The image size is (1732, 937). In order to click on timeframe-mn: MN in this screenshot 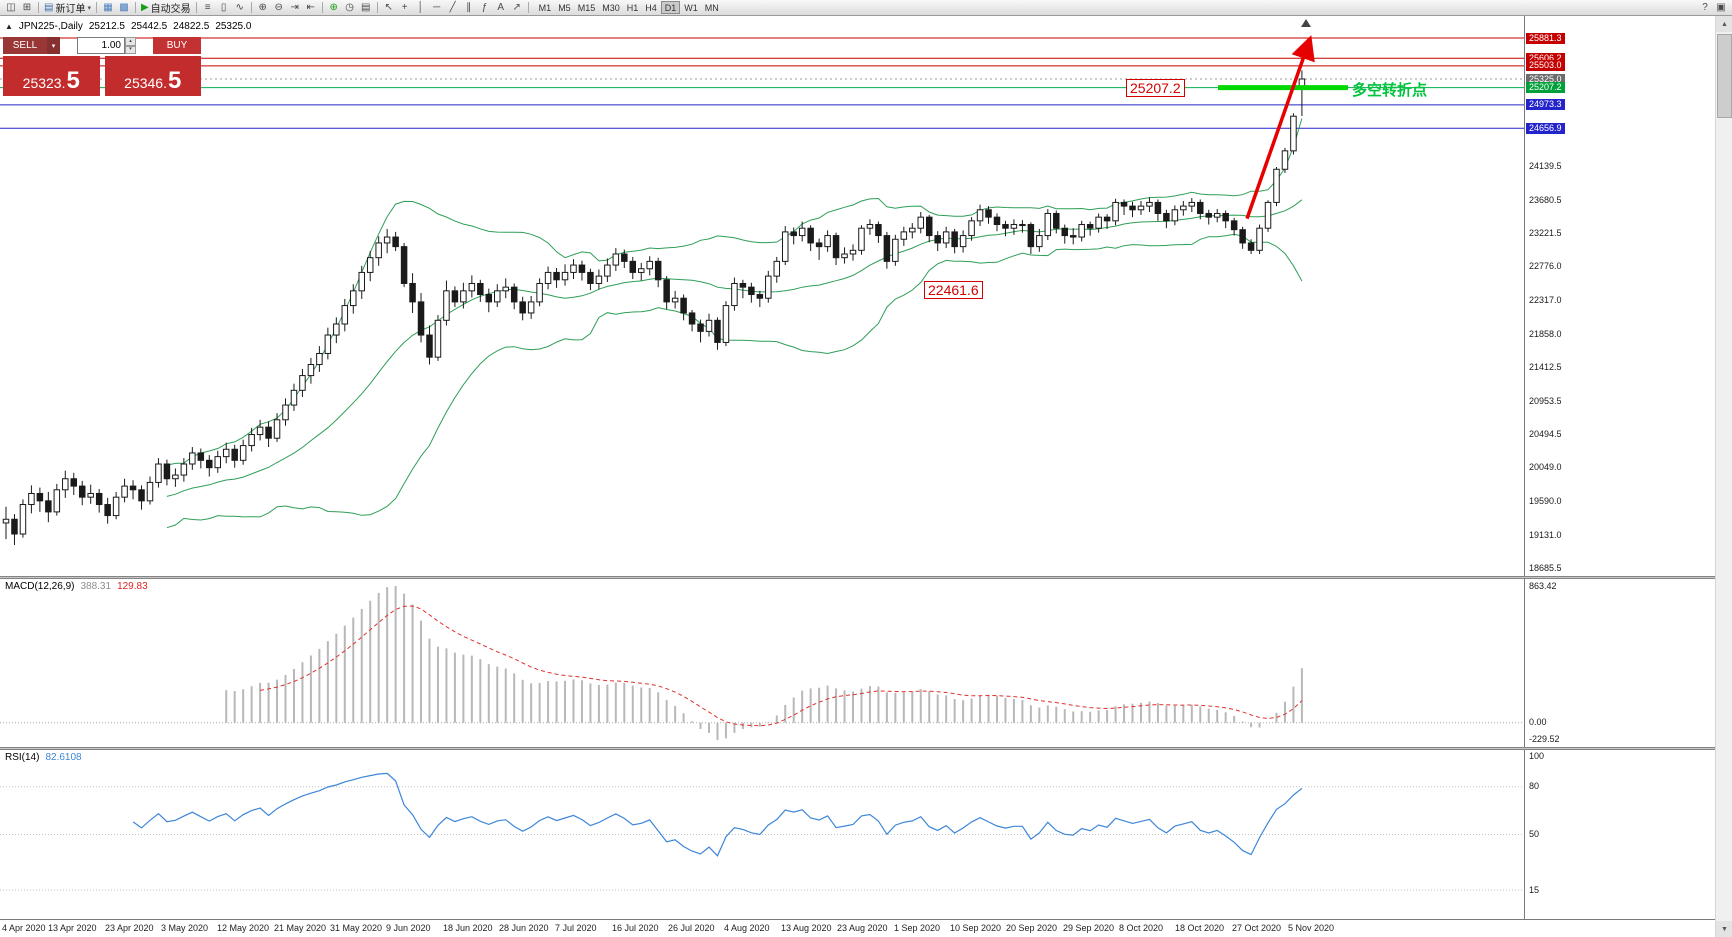, I will do `click(711, 7)`.